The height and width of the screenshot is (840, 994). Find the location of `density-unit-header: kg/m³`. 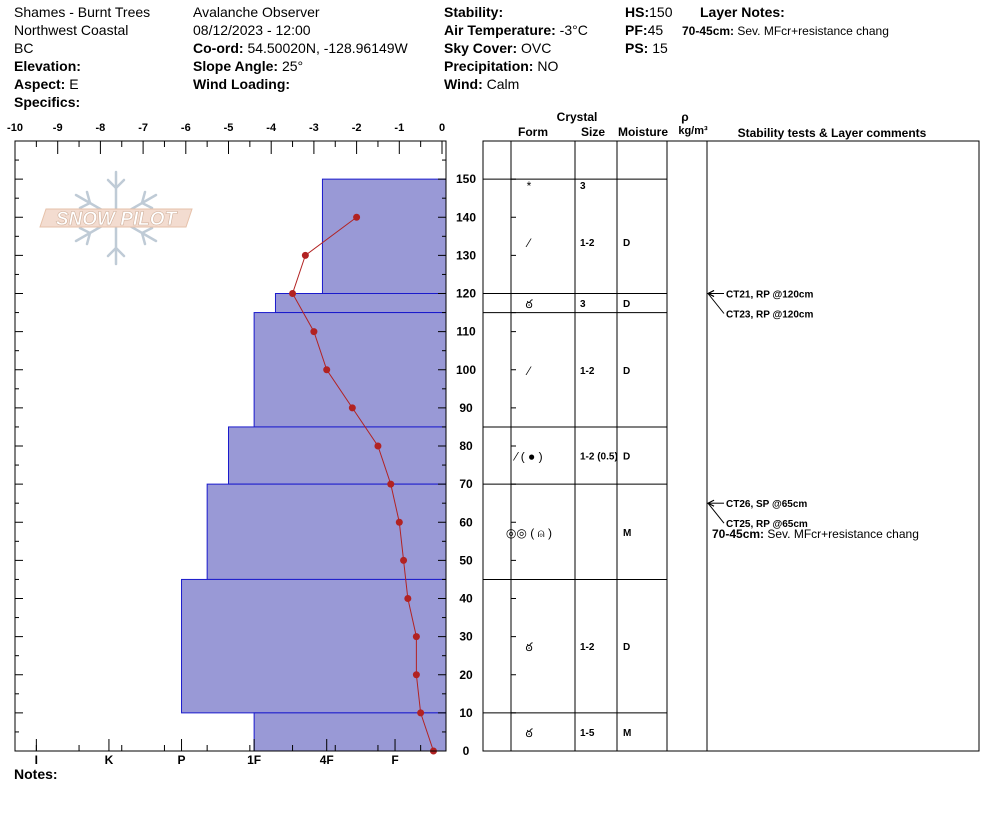

density-unit-header: kg/m³ is located at coordinates (693, 131).